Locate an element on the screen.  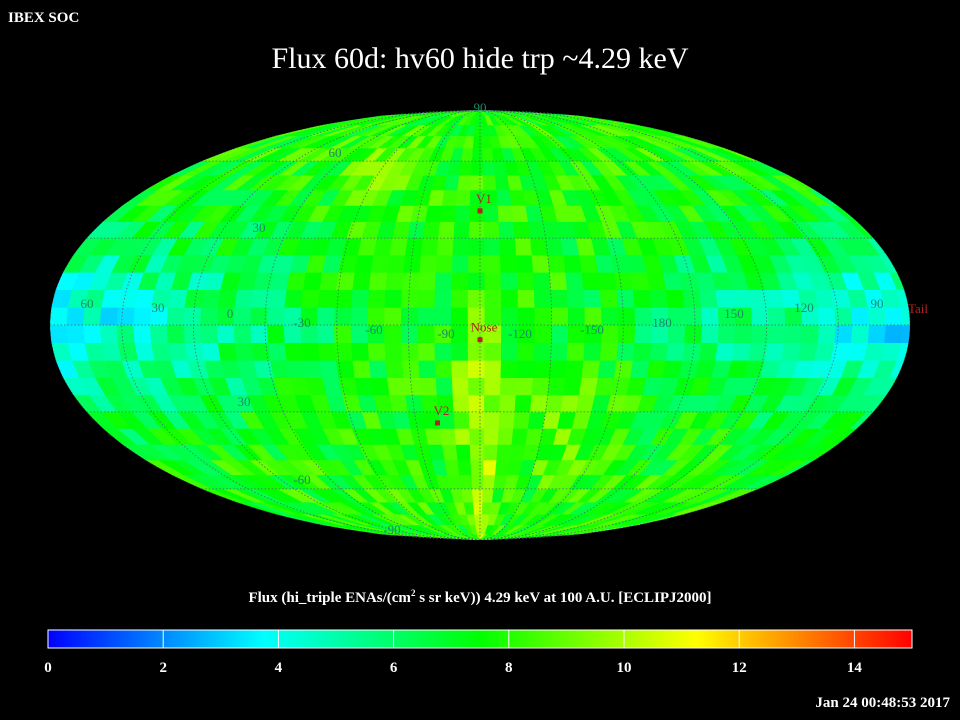
lat-label: 30 is located at coordinates (259, 227).